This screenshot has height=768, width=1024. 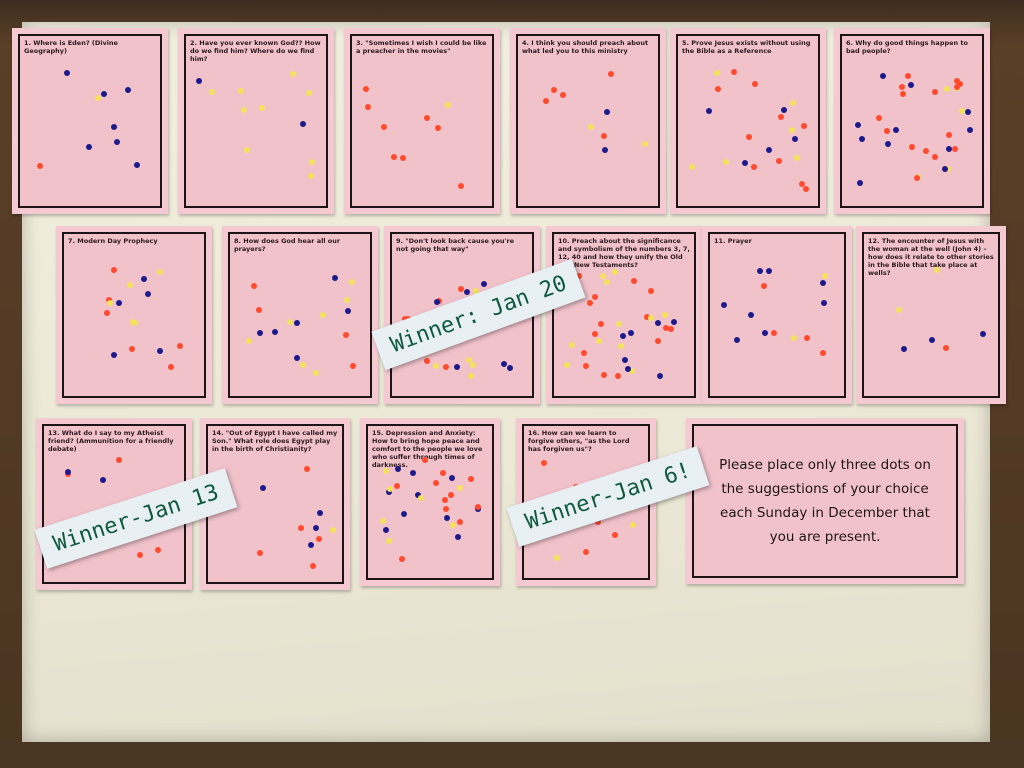 I want to click on suggestion-card-frame: 1. Where is Eden? (Divine Geography), so click(x=90, y=121).